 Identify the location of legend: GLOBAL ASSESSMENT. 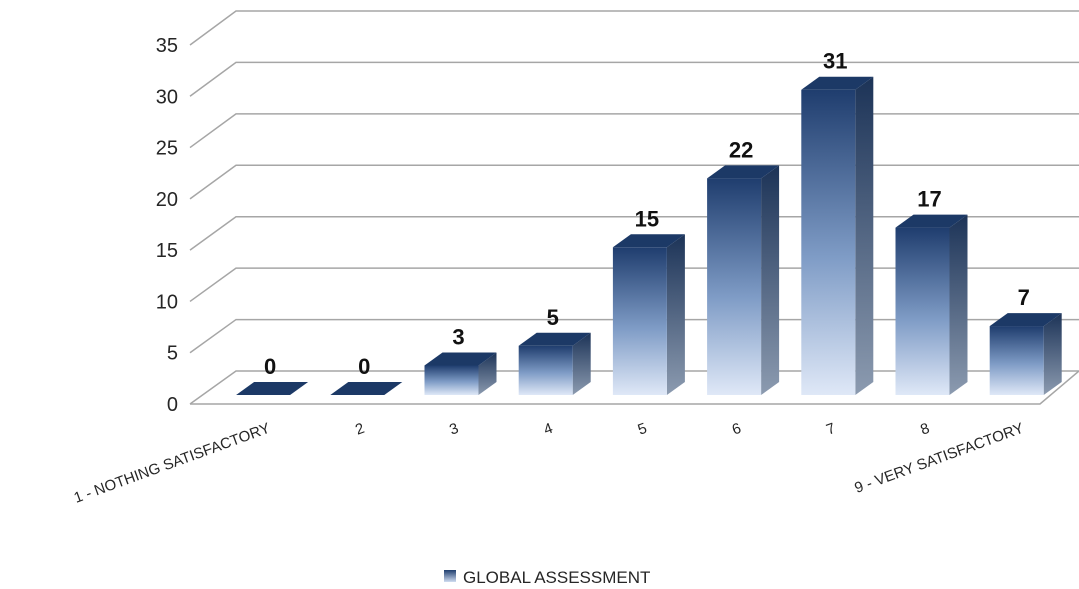
(547, 577).